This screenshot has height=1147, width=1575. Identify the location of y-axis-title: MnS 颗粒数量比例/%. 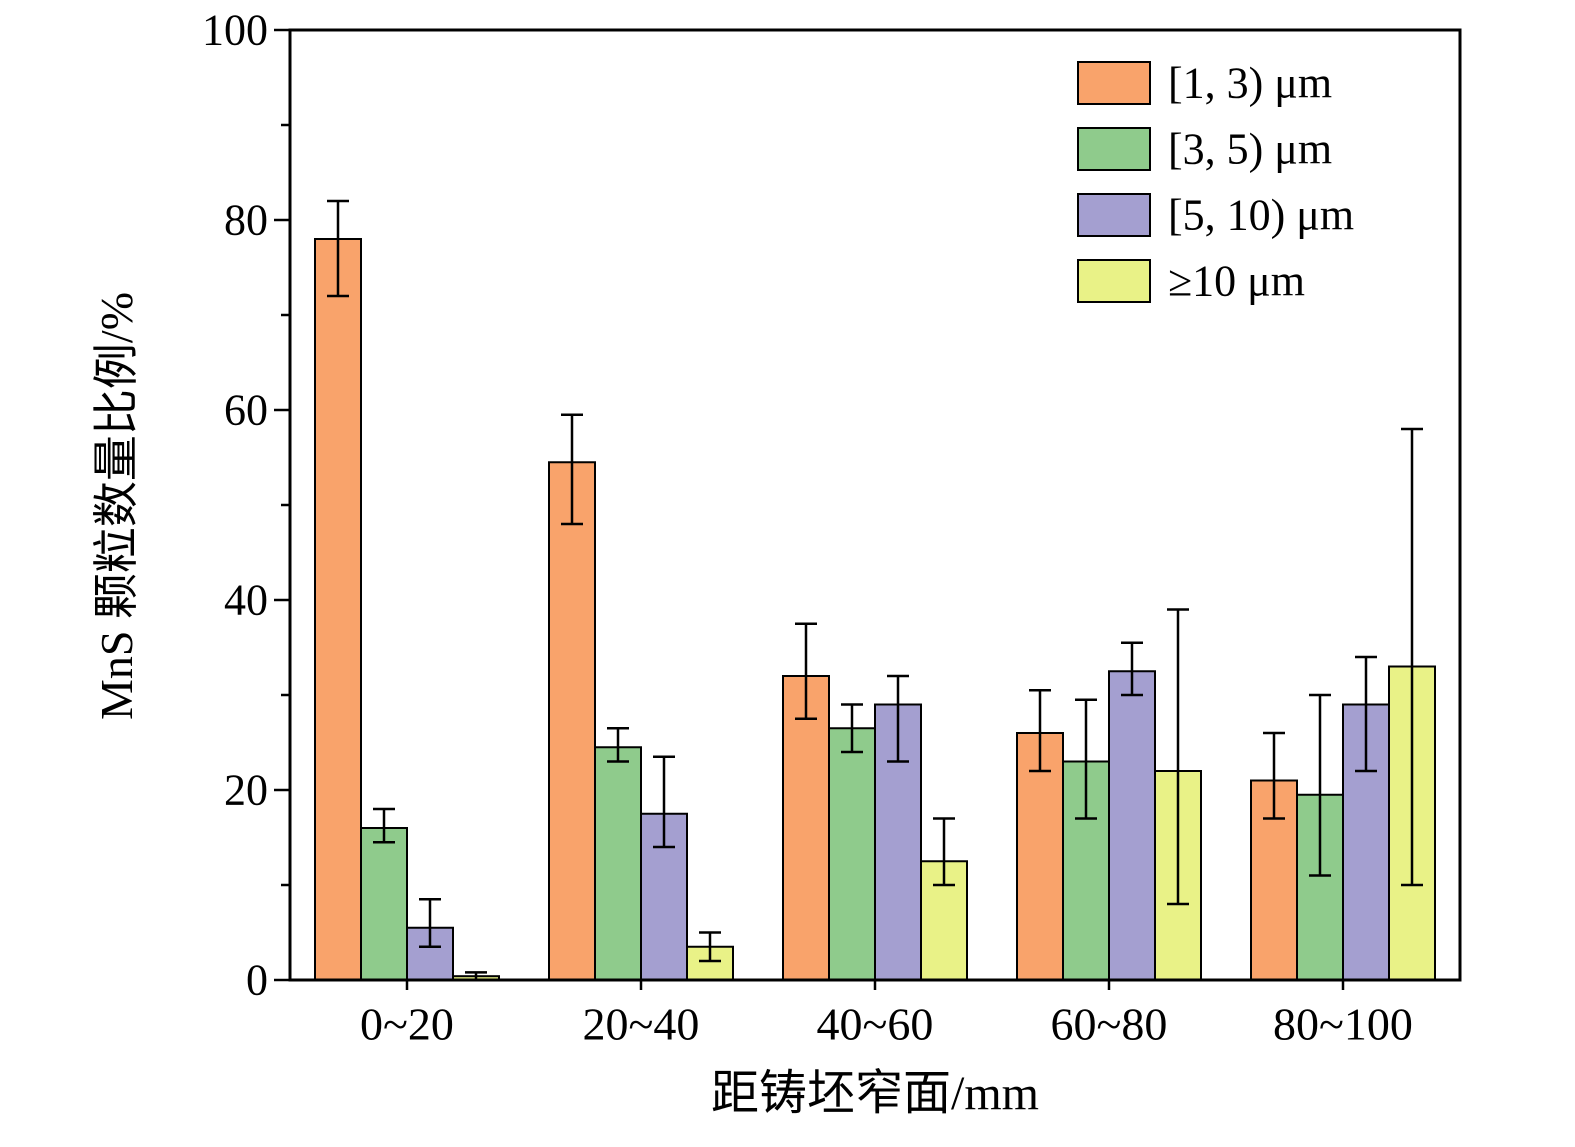
(116, 506).